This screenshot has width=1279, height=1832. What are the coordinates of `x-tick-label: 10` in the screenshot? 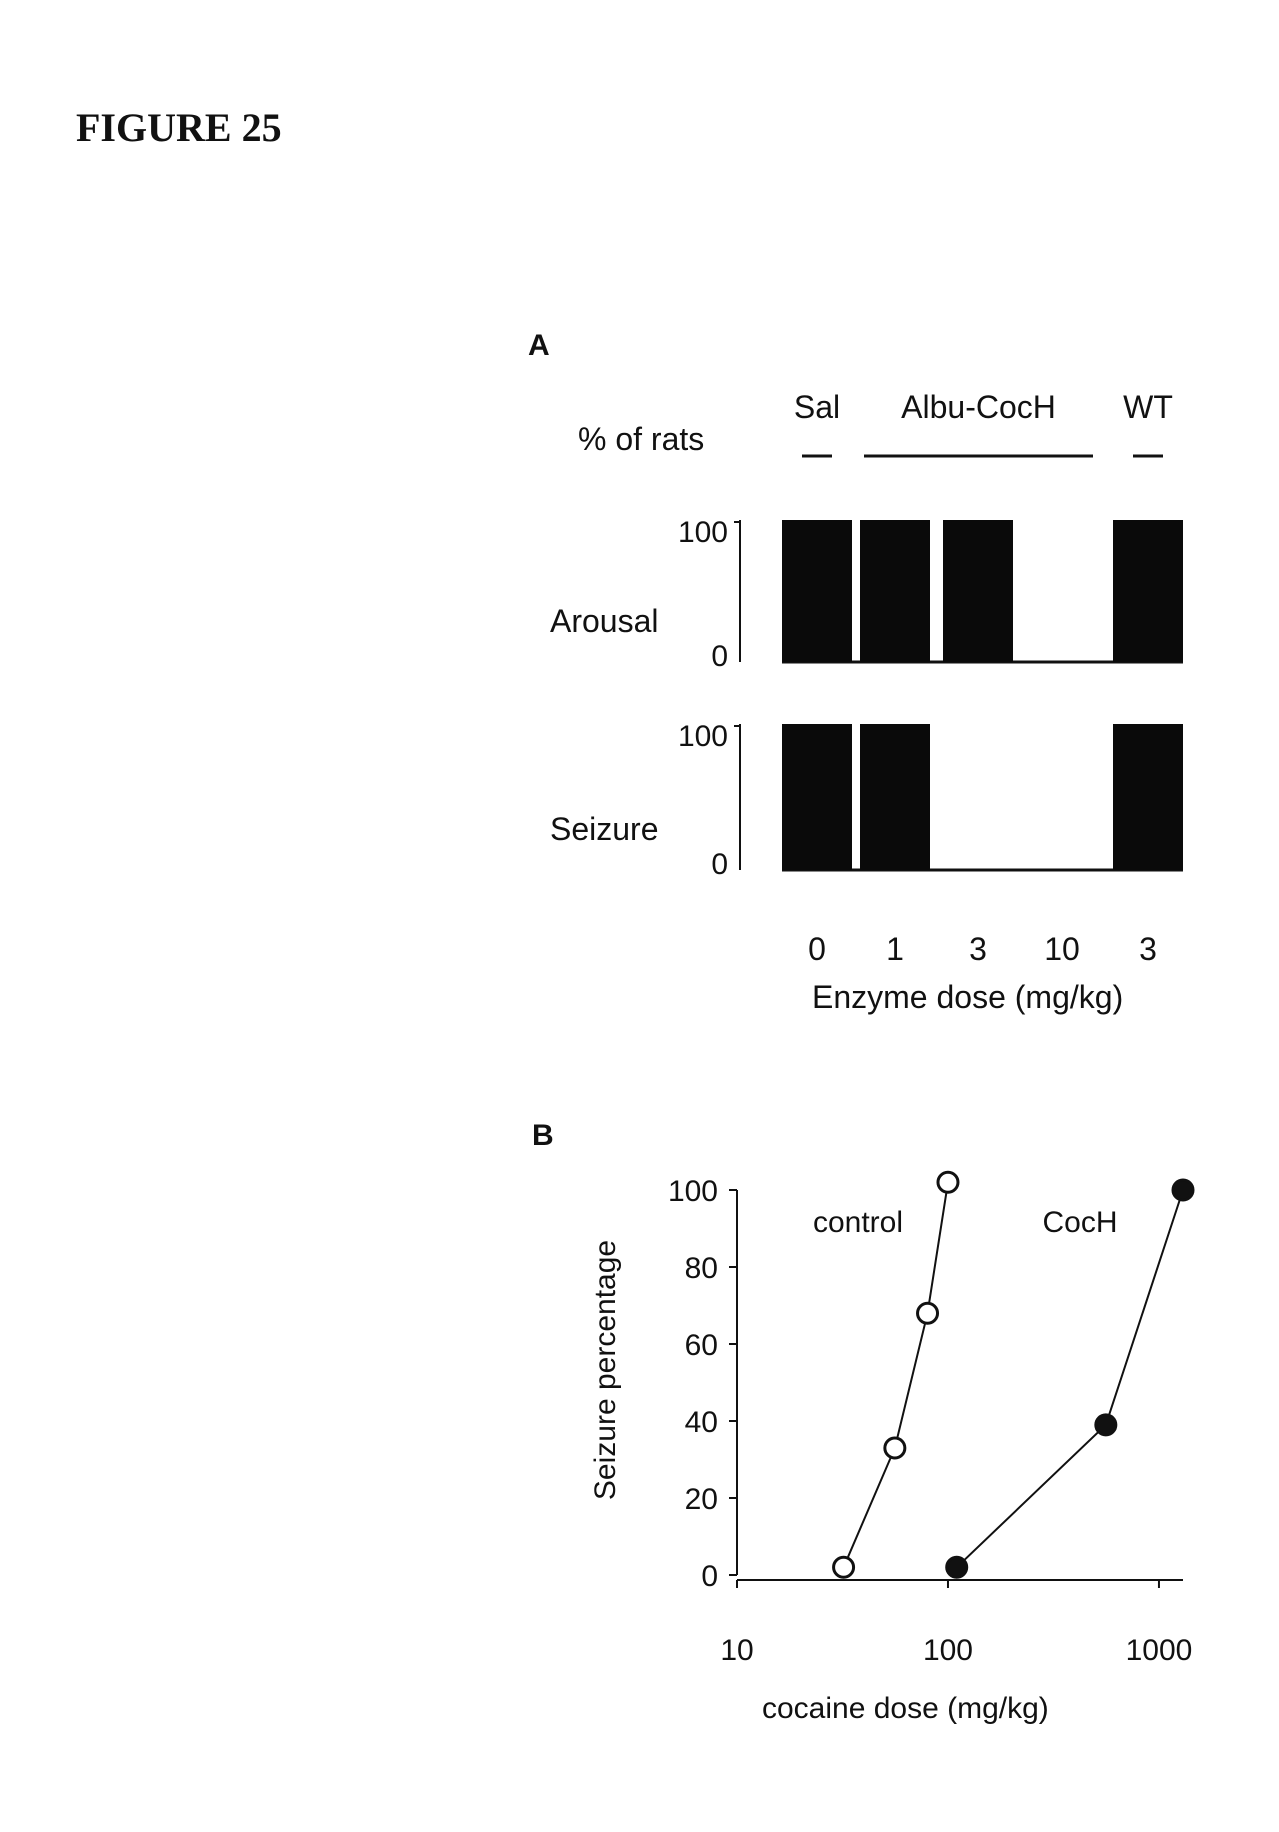 It's located at (736, 1650).